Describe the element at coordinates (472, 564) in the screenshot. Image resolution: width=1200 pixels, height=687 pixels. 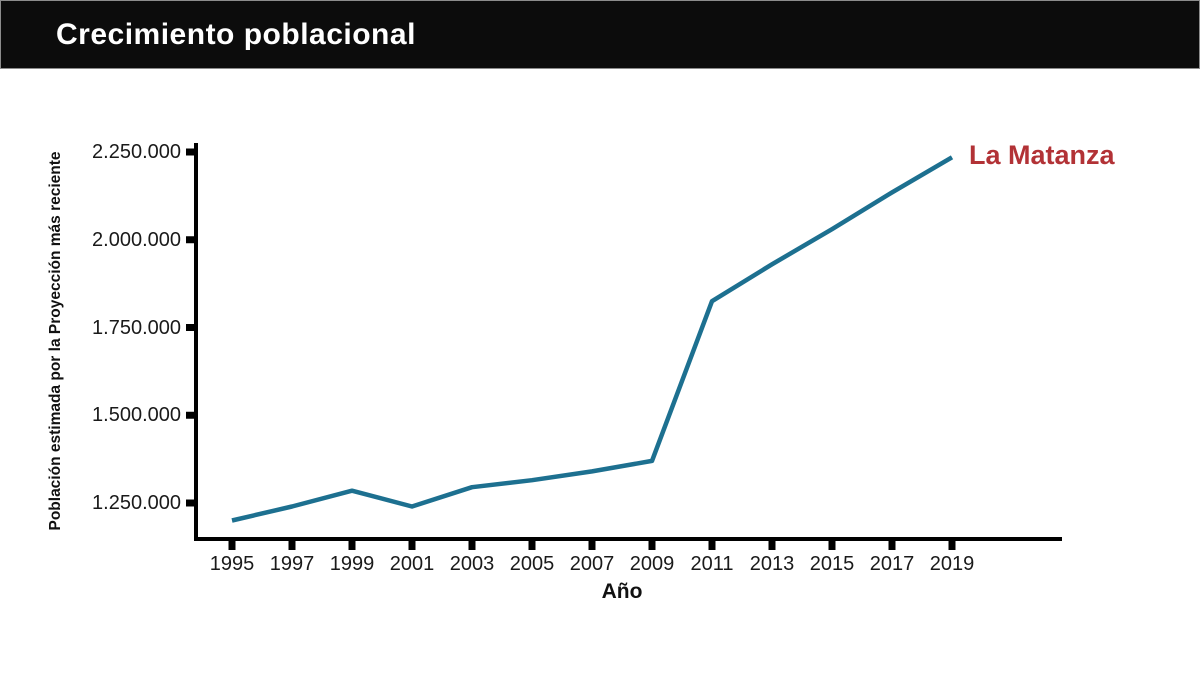
I see `x-tick-label: 2003` at that location.